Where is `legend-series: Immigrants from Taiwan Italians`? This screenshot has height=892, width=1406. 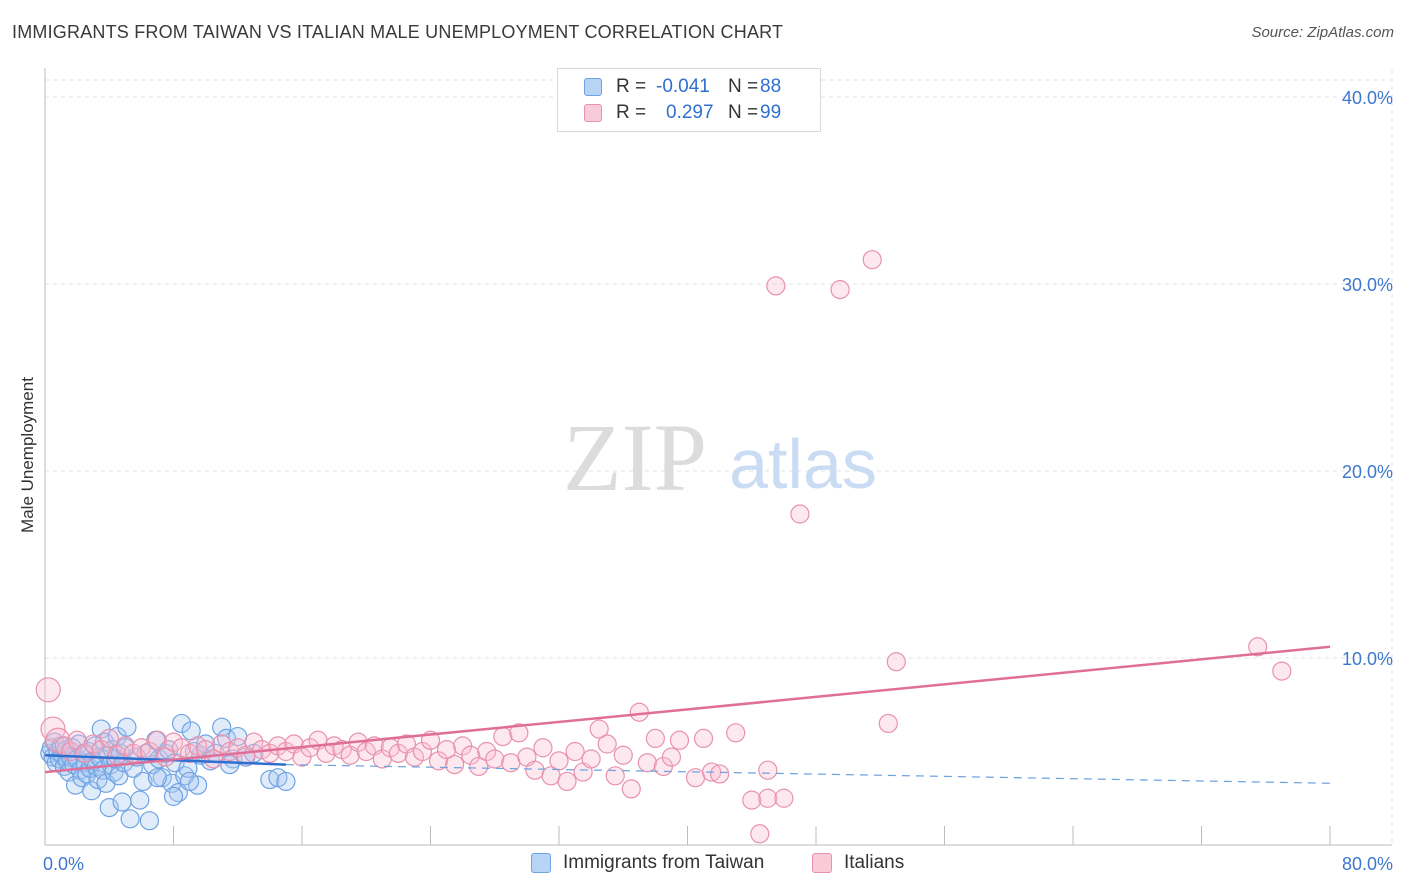
legend-series: Immigrants from Taiwan Italians is located at coordinates (703, 865).